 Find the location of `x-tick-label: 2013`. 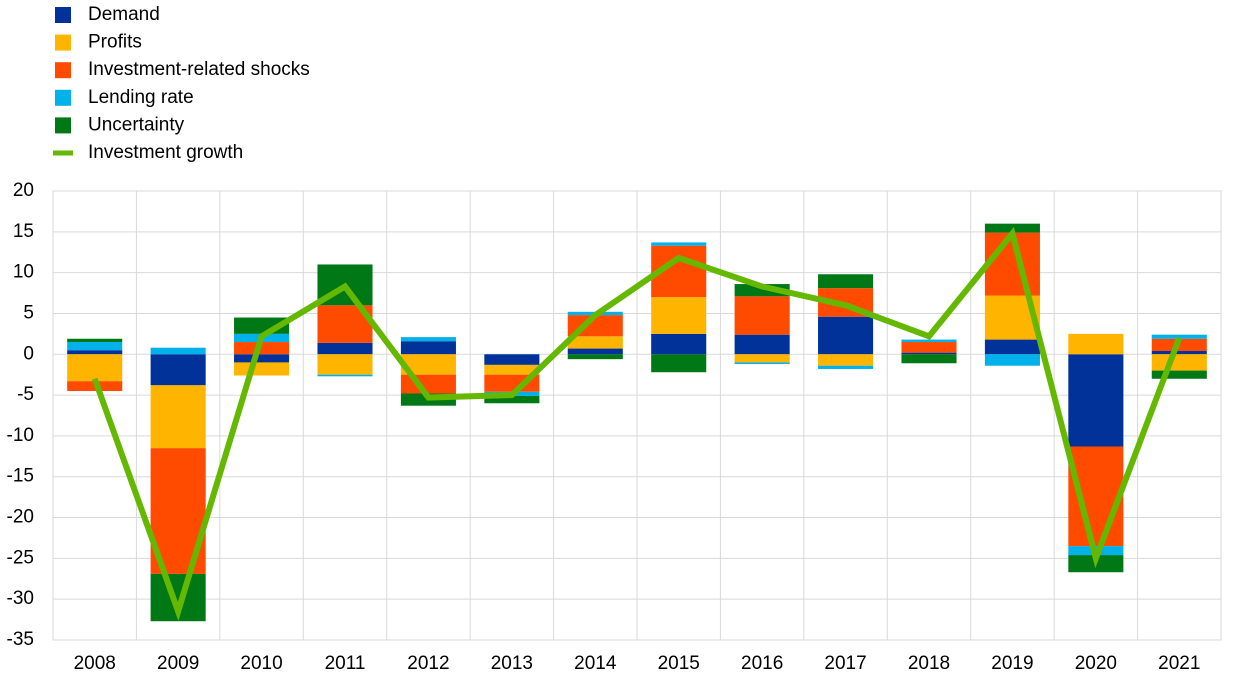

x-tick-label: 2013 is located at coordinates (512, 663).